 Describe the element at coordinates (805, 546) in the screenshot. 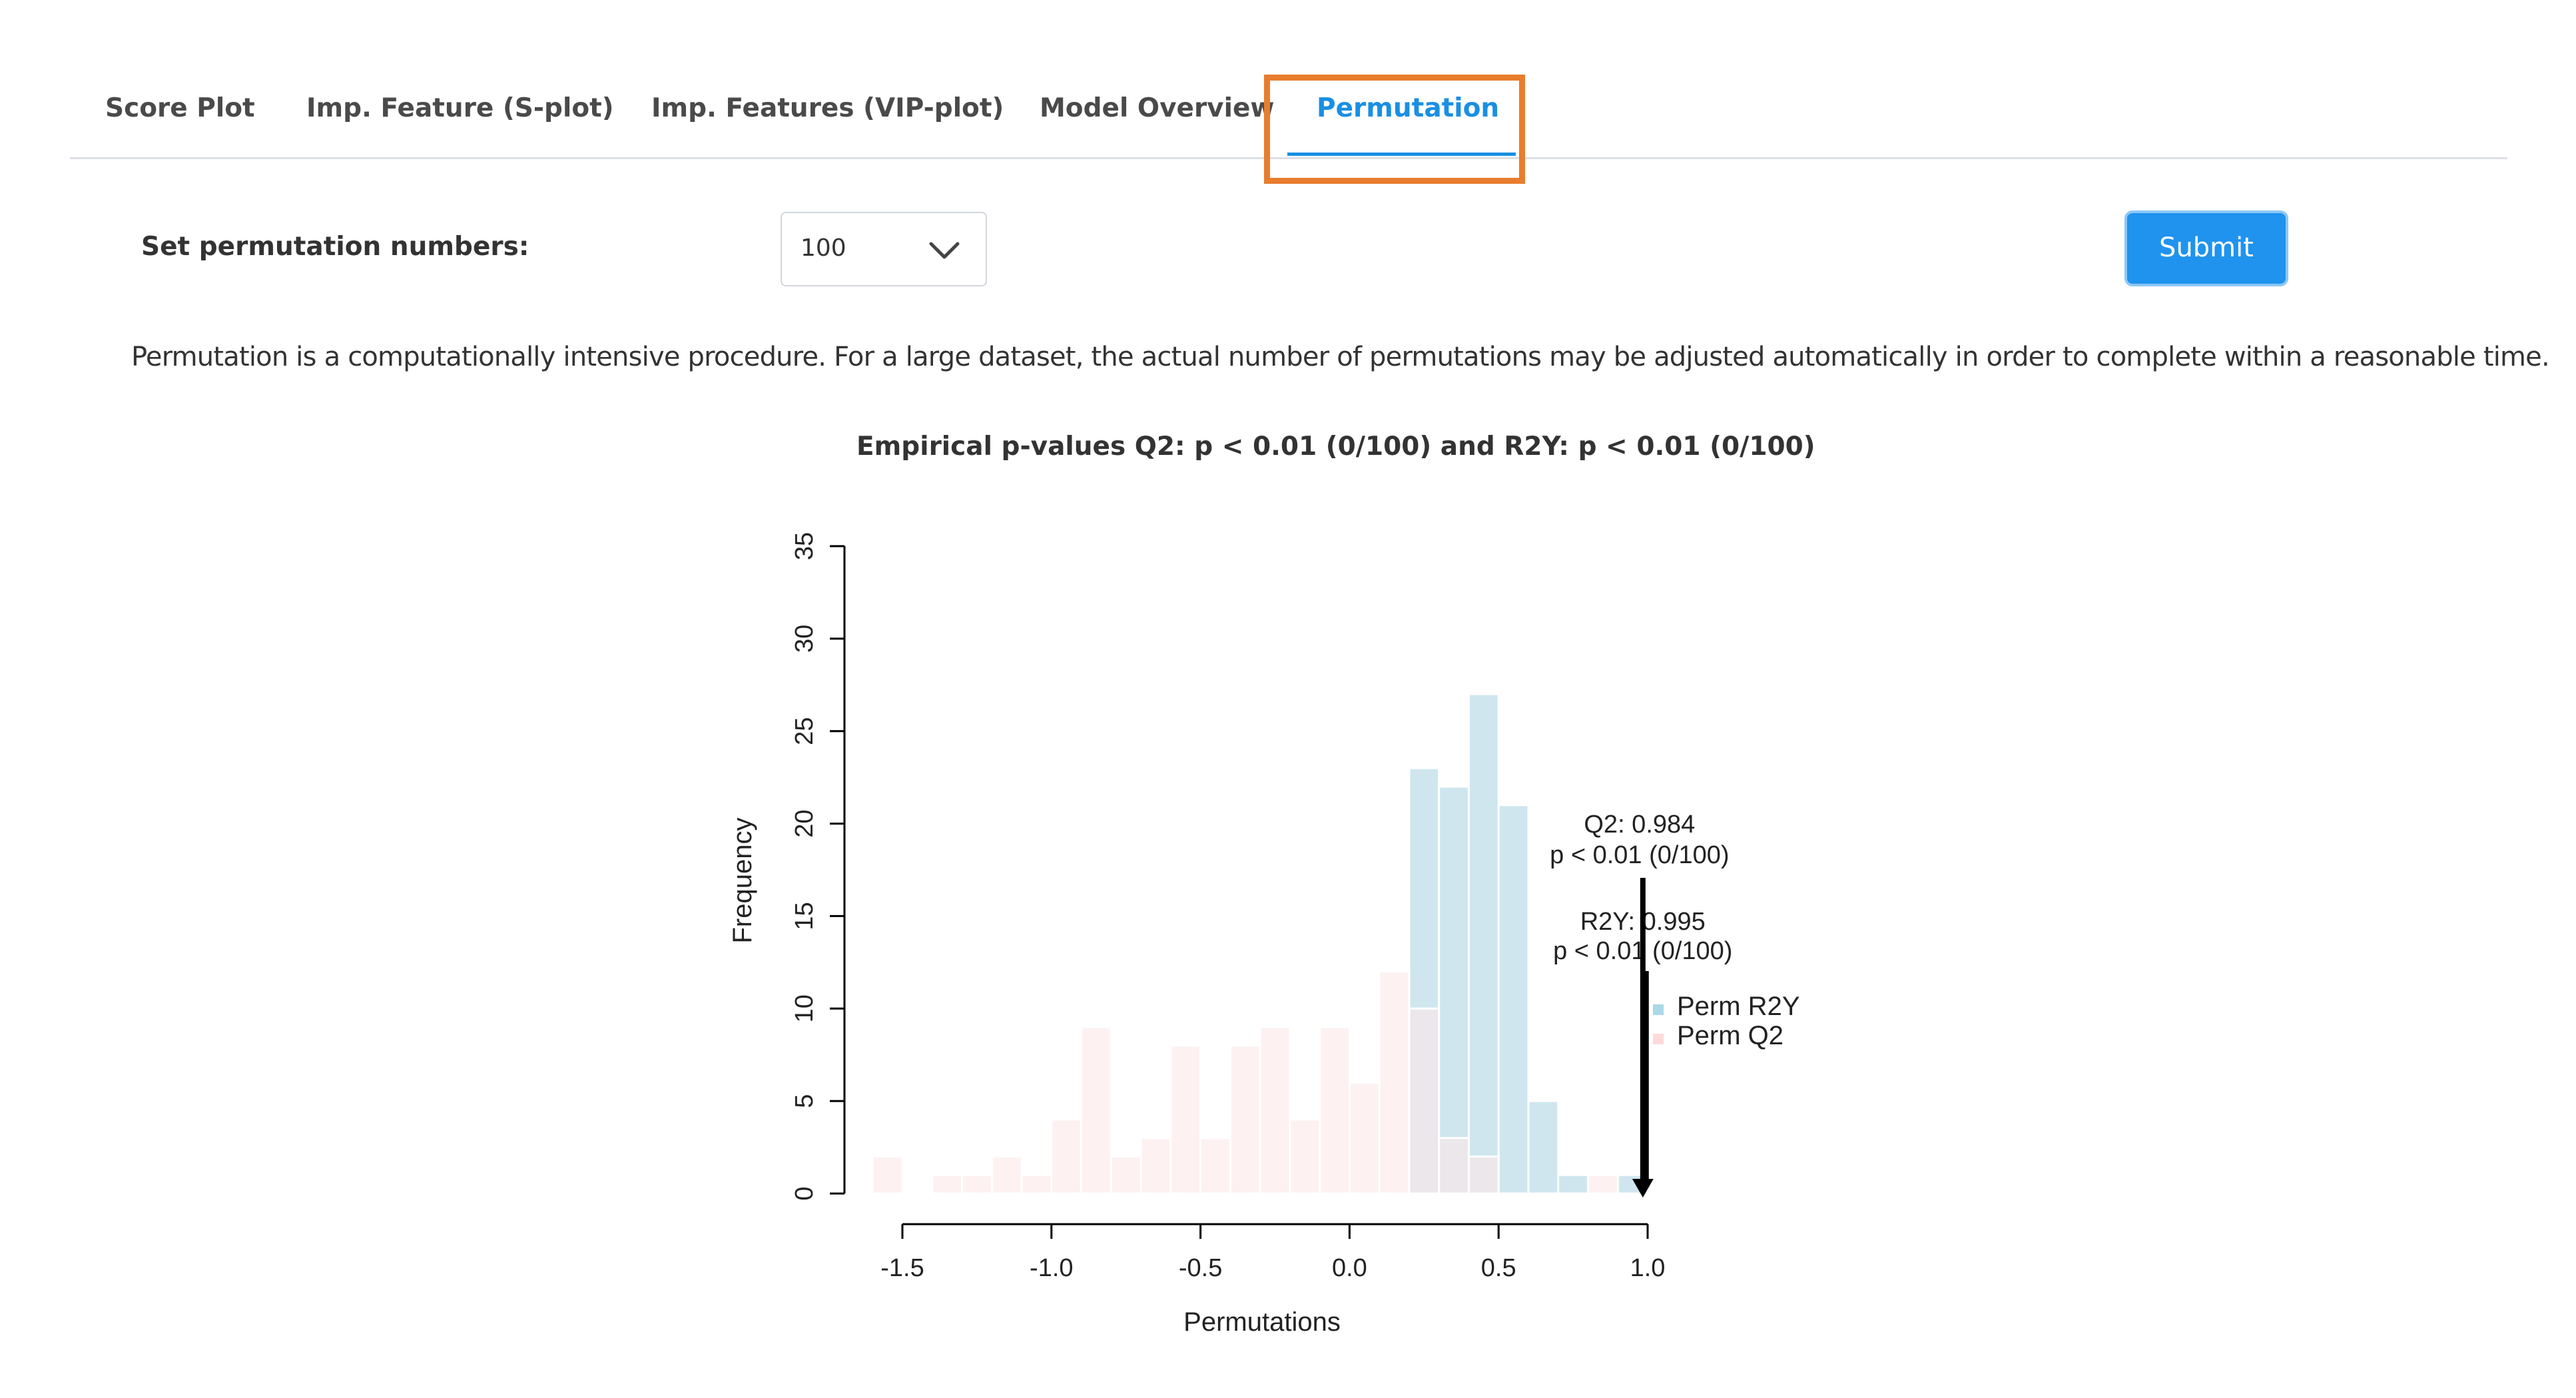

I see `y-tick-label: 35` at that location.